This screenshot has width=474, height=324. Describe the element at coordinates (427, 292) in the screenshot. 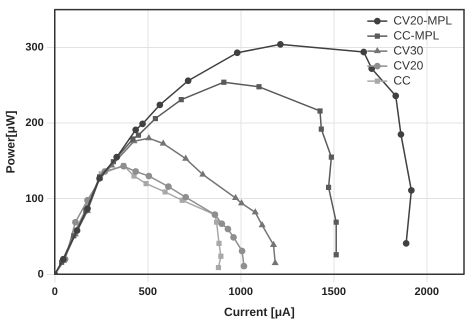

I see `x-tick-label: 2000` at that location.